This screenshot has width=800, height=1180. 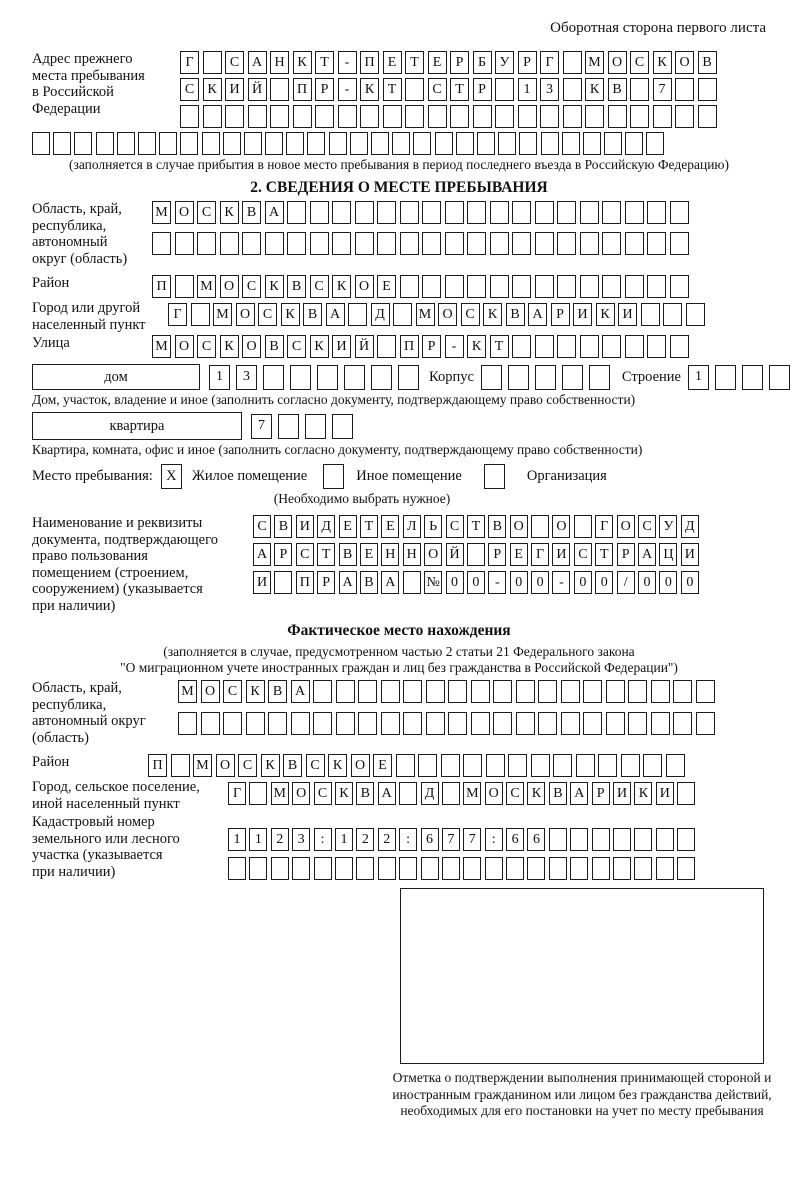 What do you see at coordinates (302, 89) in the screenshot?
I see `char-box: П` at bounding box center [302, 89].